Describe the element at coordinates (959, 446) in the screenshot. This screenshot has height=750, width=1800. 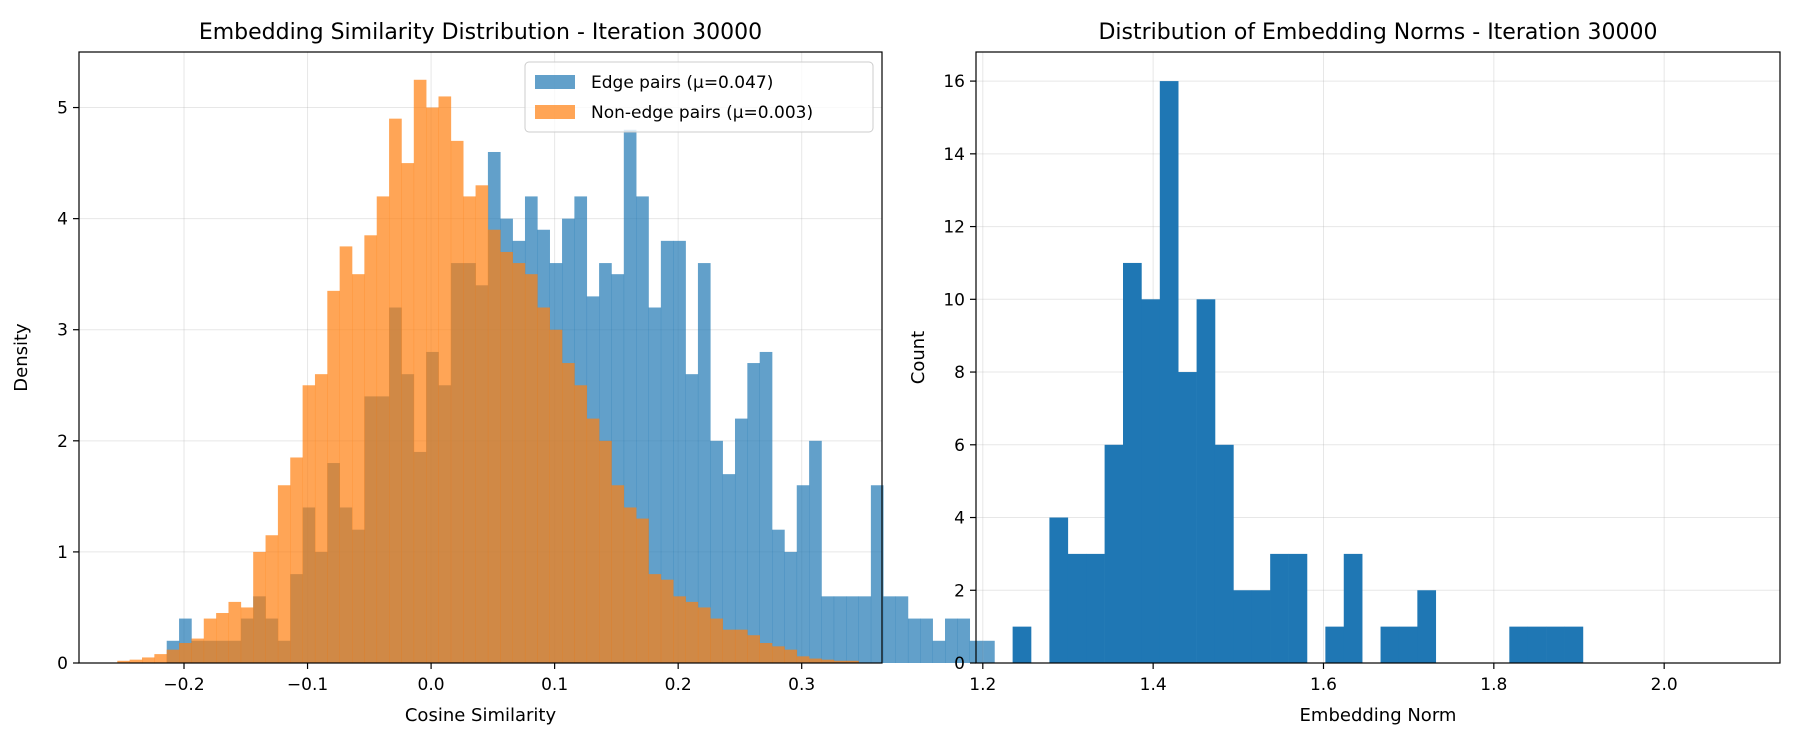
I see `y-tick-label: 6` at that location.